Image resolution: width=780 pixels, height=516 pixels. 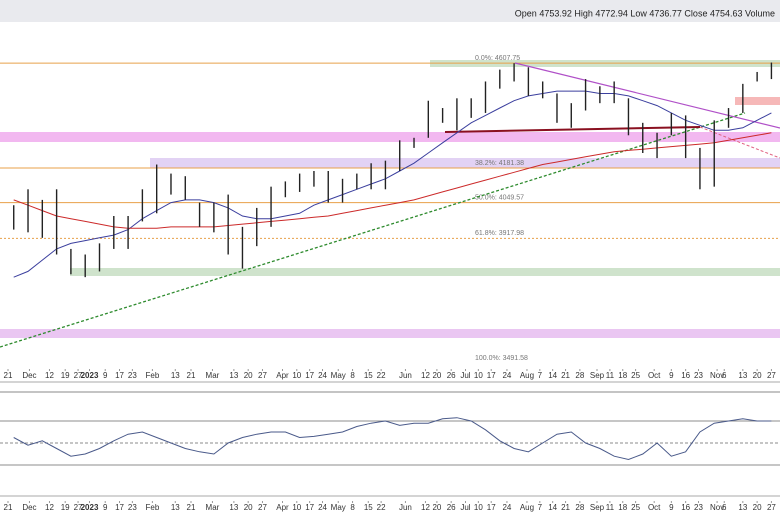 I want to click on header-bar, so click(x=390, y=11).